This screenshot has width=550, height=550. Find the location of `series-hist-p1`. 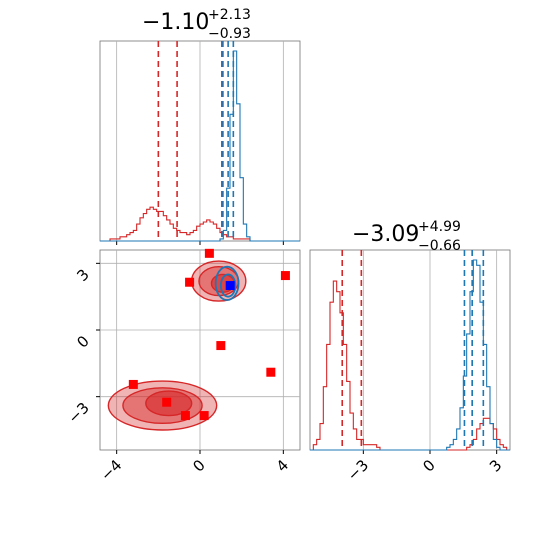

series-hist-p1 is located at coordinates (200, 146).